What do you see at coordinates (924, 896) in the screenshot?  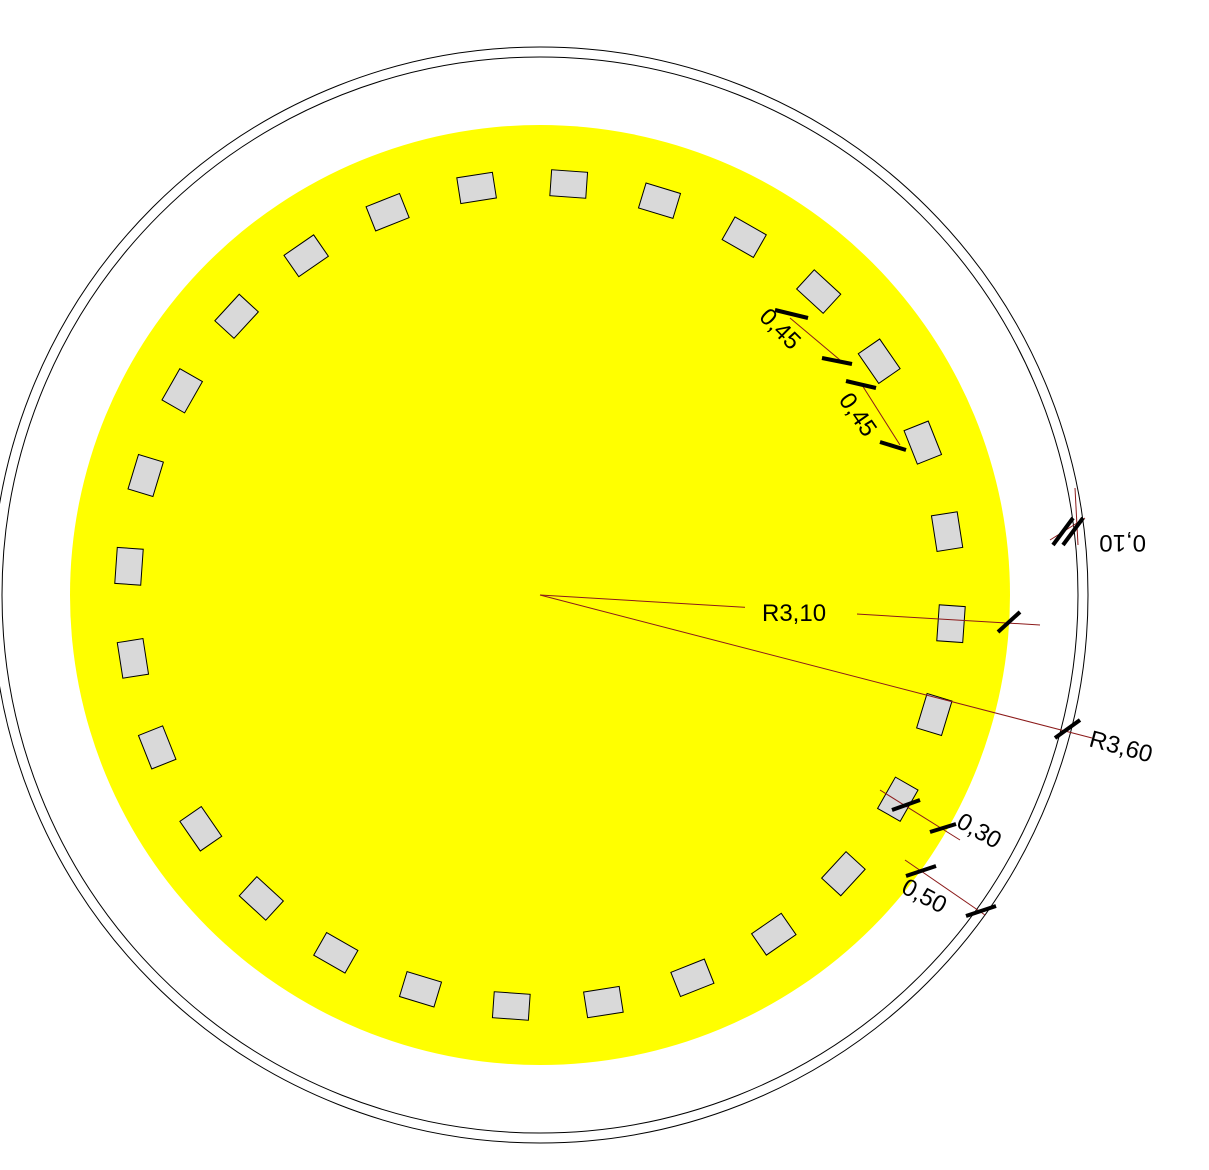 I see `clearance-label-2: 0,50` at bounding box center [924, 896].